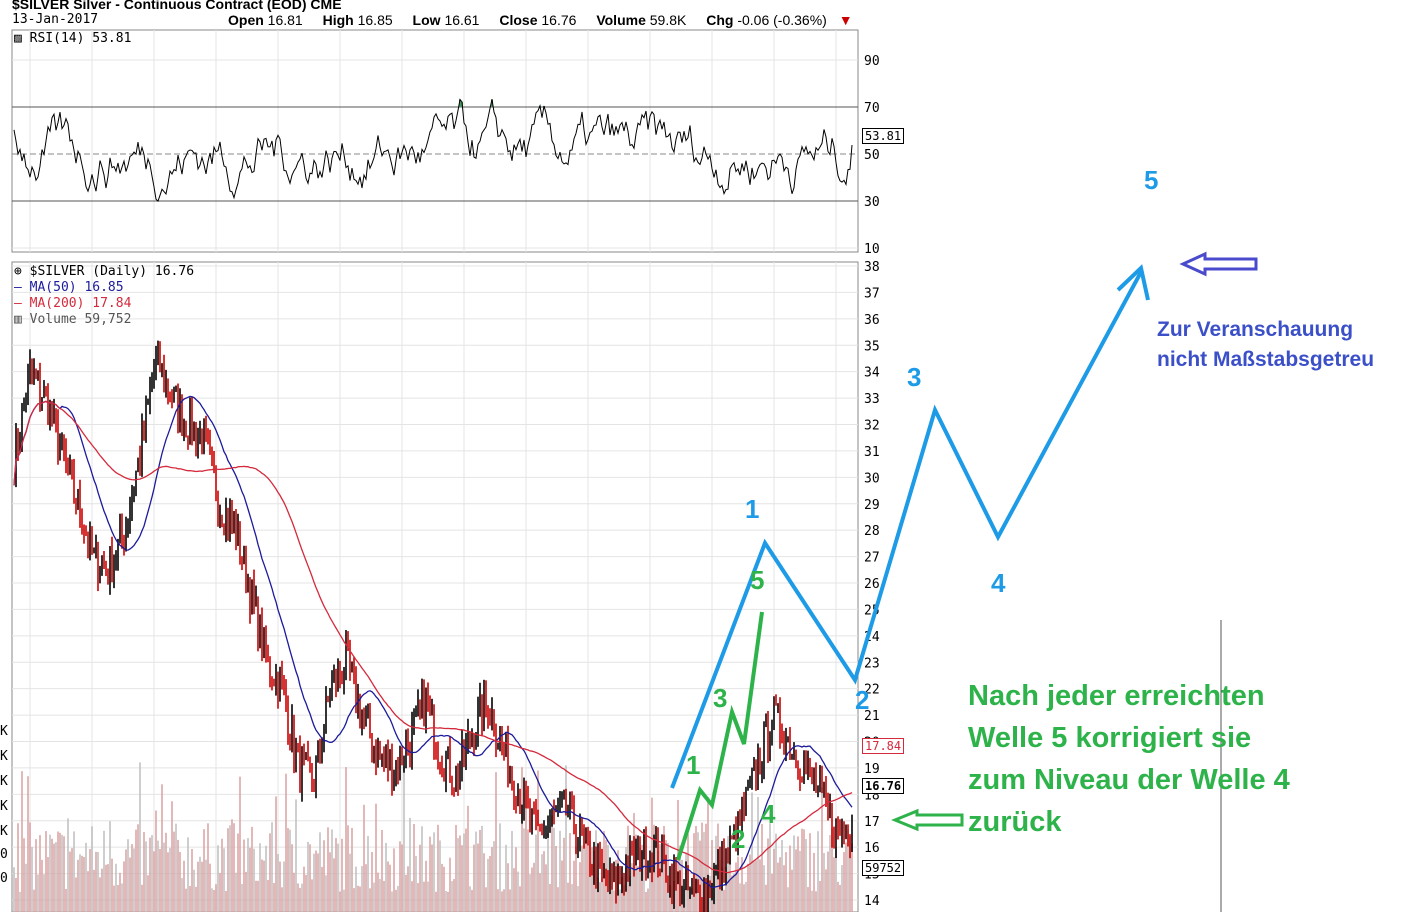 The height and width of the screenshot is (912, 1403). What do you see at coordinates (559, 20) in the screenshot?
I see `close-value: 16.76` at bounding box center [559, 20].